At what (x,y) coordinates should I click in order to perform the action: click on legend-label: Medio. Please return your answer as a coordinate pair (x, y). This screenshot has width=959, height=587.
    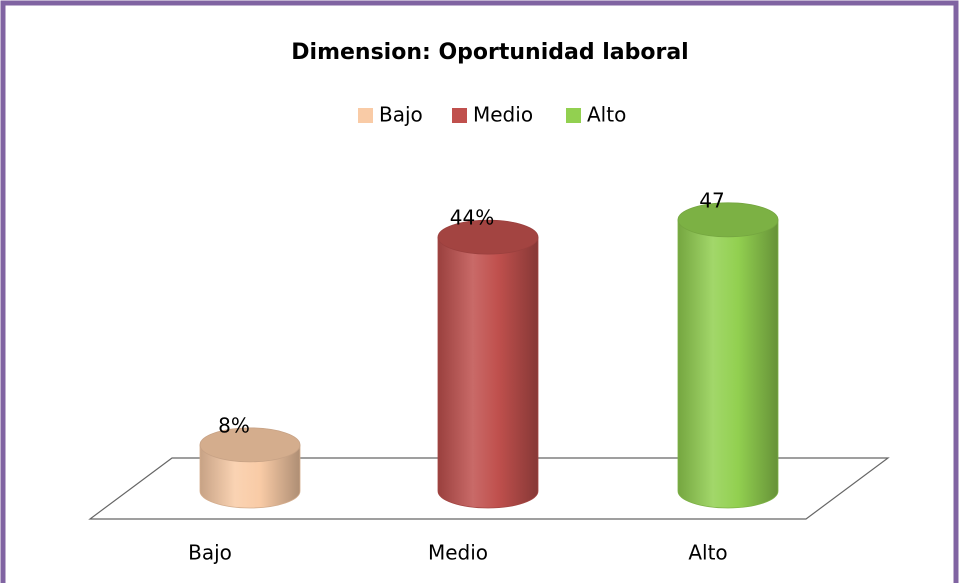
    Looking at the image, I should click on (503, 115).